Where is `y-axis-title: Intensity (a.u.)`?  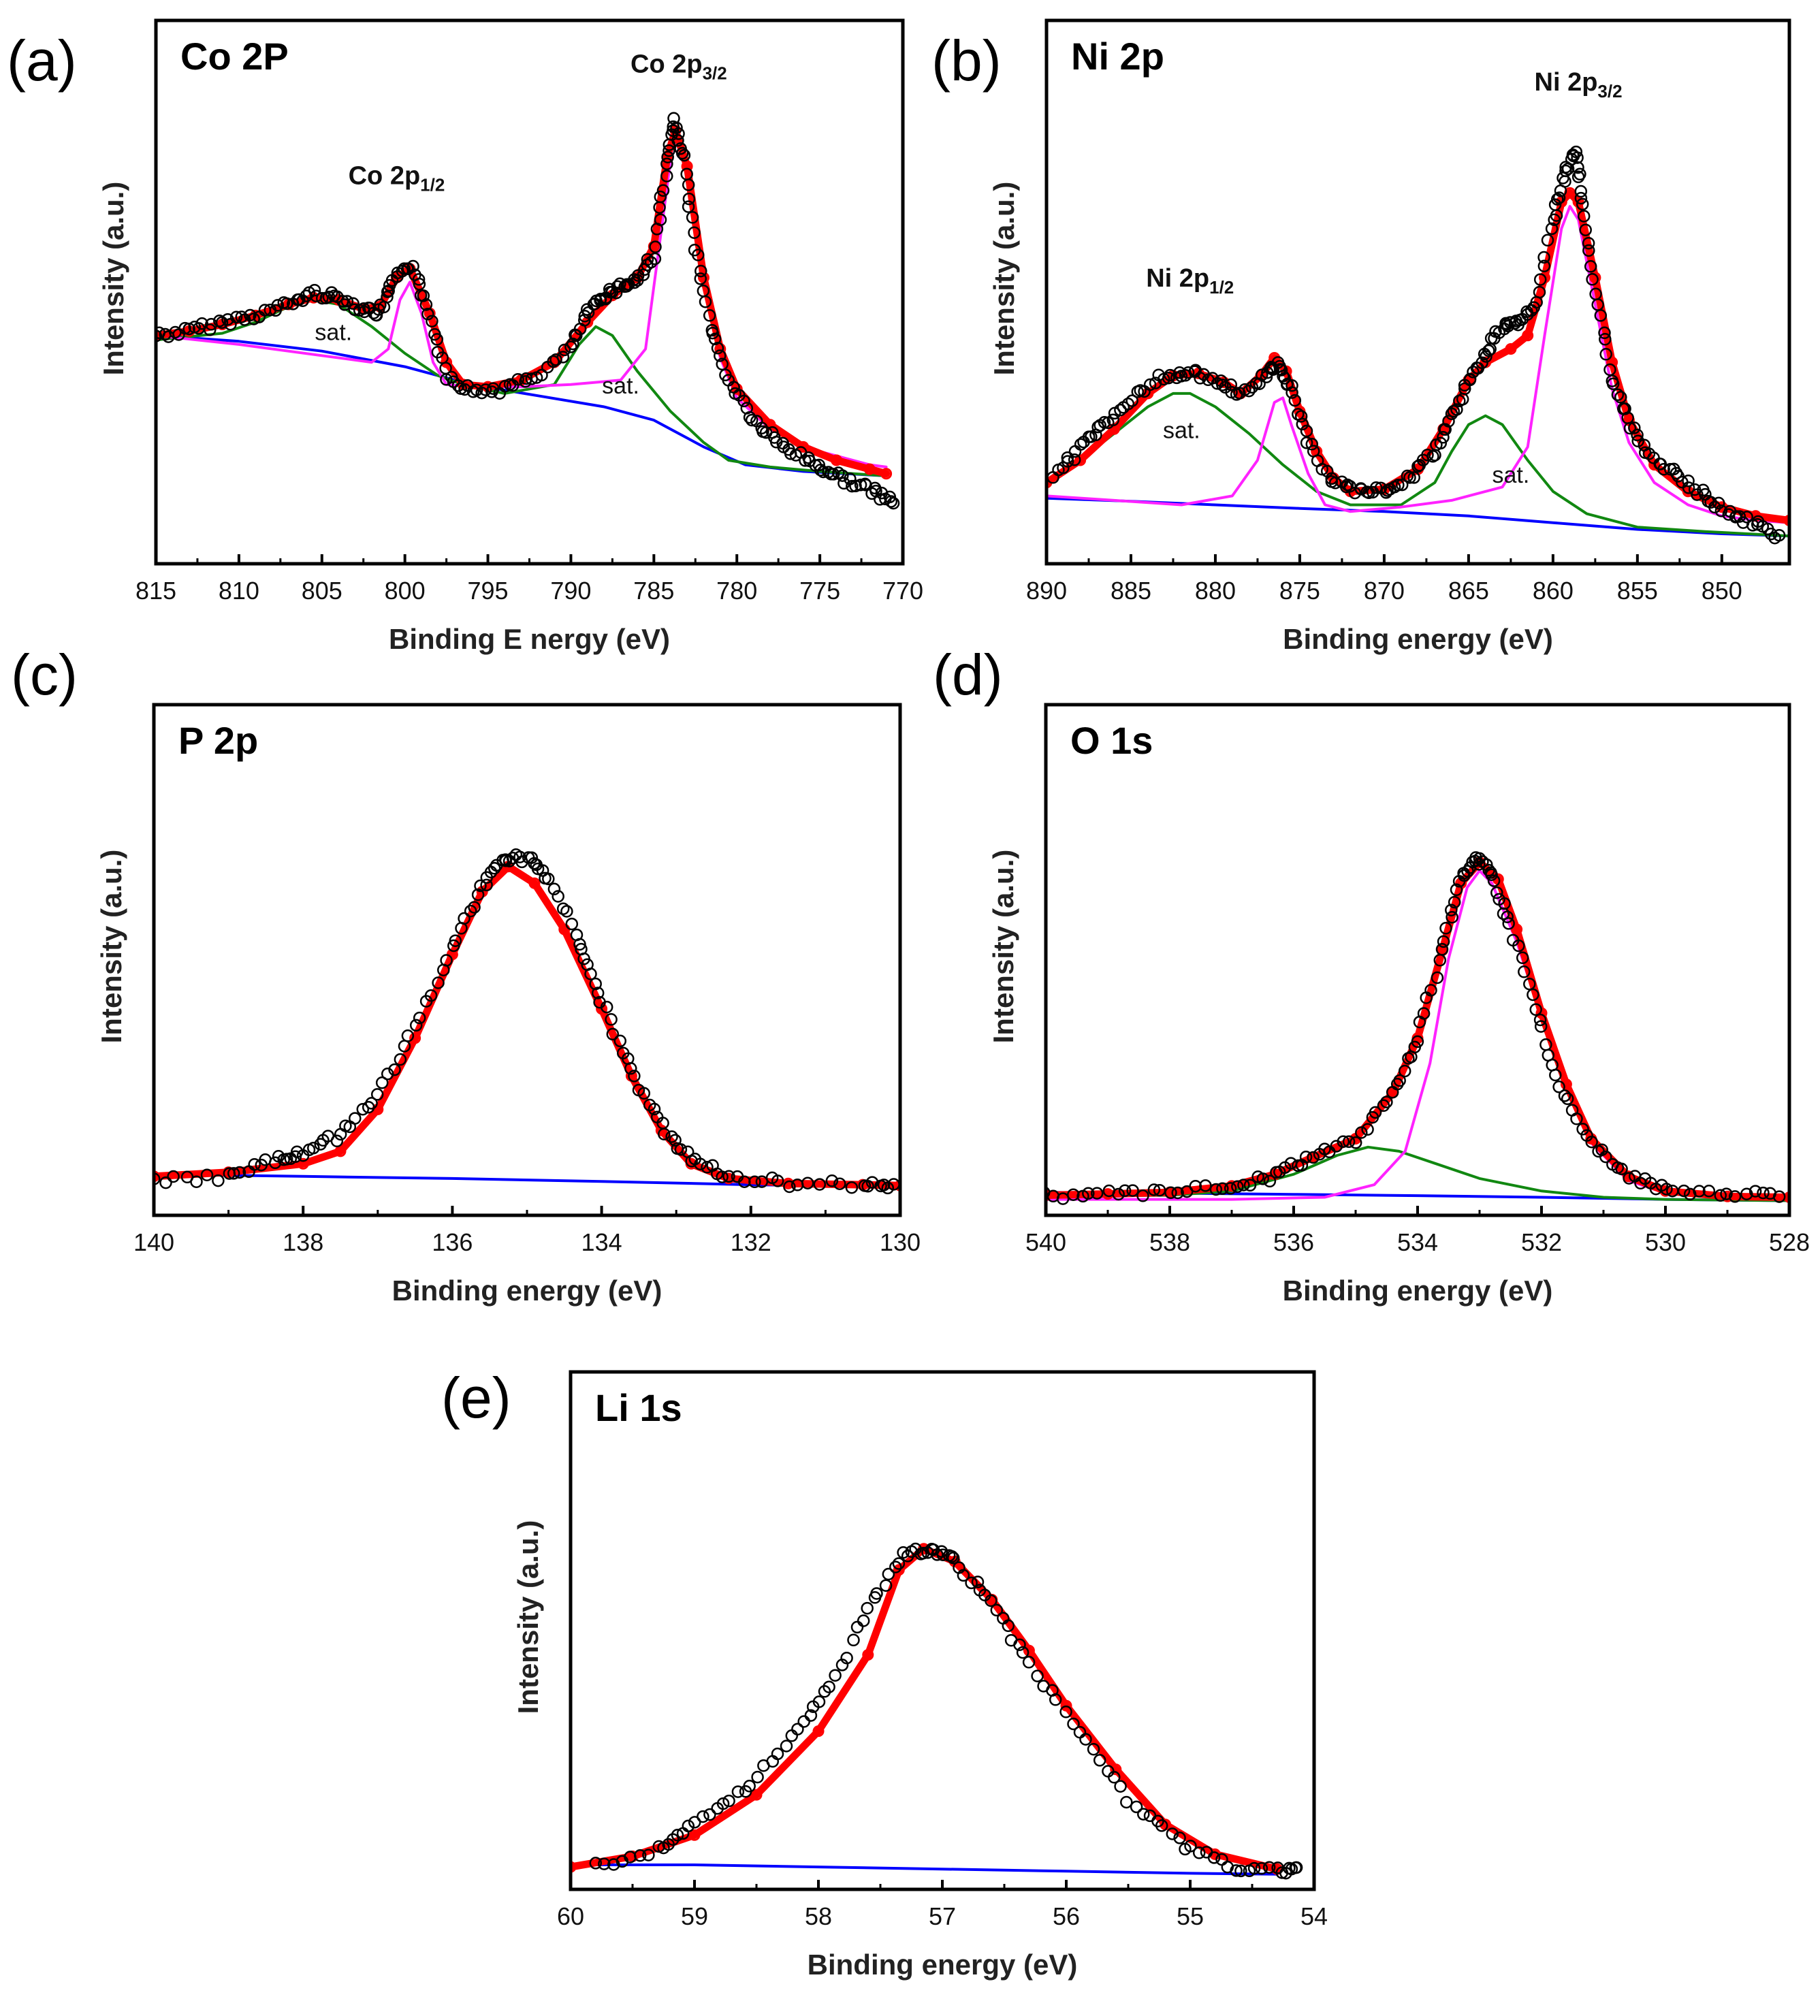
y-axis-title: Intensity (a.u.) is located at coordinates (528, 1617).